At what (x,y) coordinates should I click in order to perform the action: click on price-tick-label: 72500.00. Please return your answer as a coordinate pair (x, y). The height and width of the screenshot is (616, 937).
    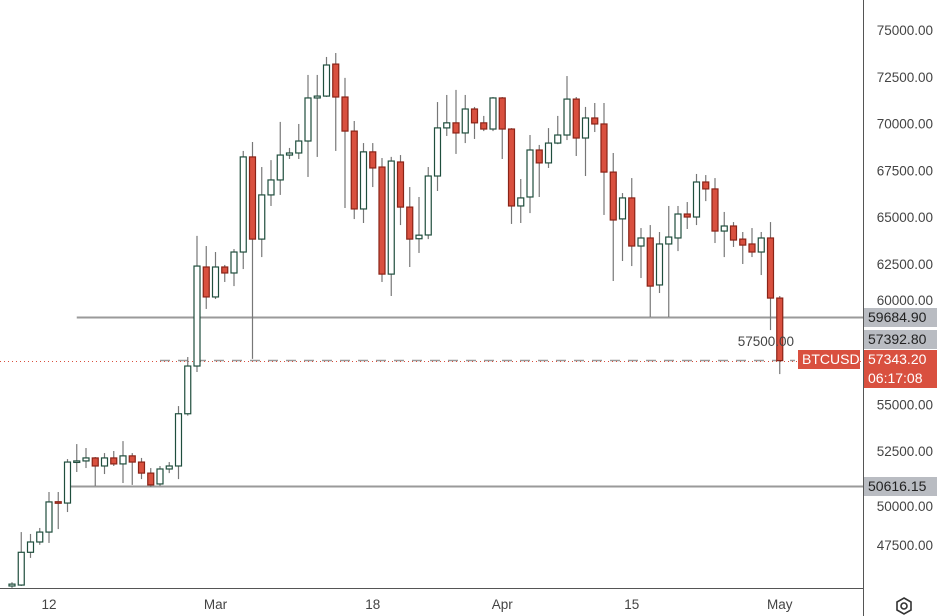
    Looking at the image, I should click on (905, 77).